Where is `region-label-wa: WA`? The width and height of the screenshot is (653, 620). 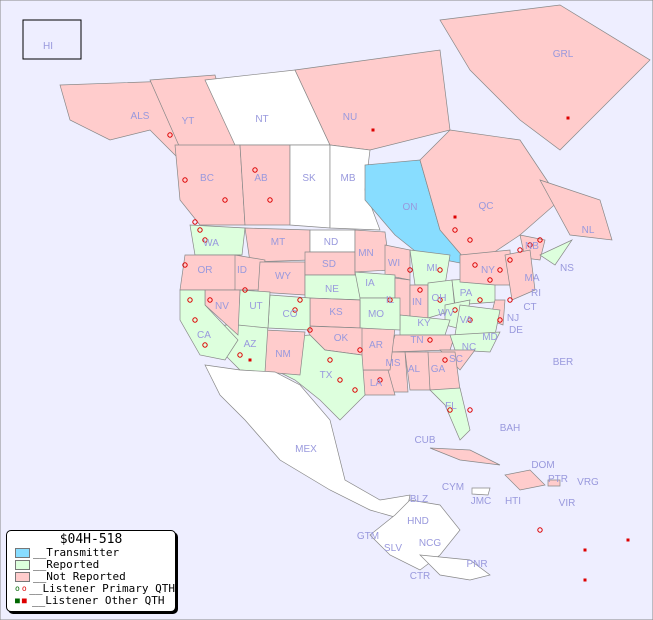 region-label-wa: WA is located at coordinates (211, 243).